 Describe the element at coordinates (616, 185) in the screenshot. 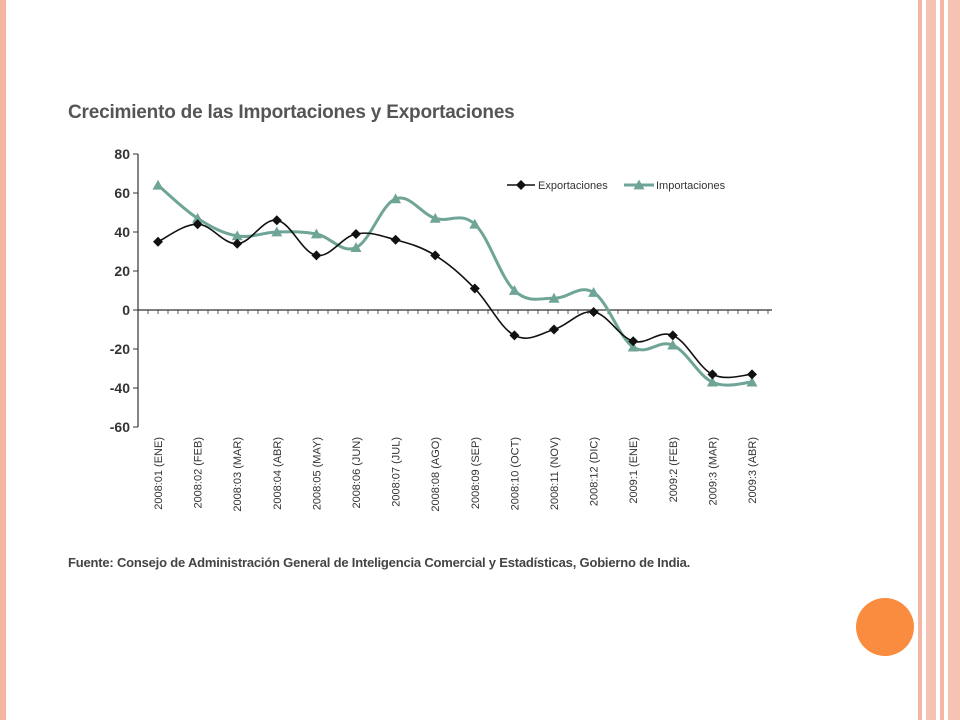

I see `chart-legend: Exportaciones Importaciones` at that location.